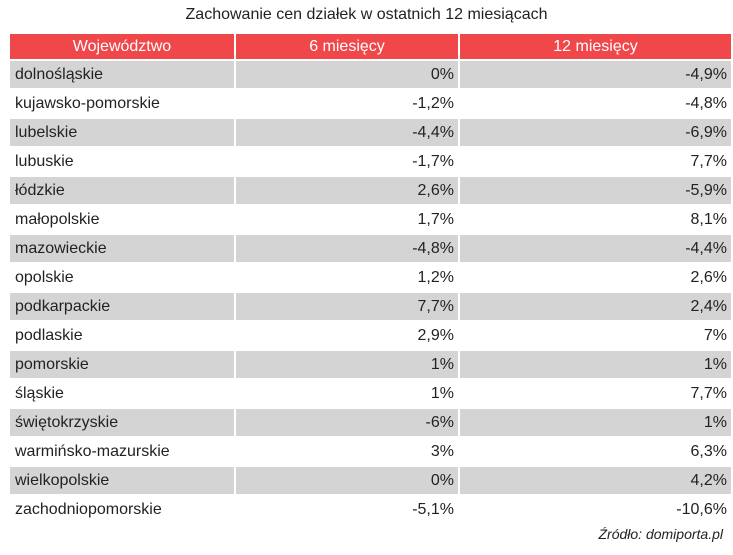 The width and height of the screenshot is (733, 555). I want to click on six-month-cell: 7,7%, so click(347, 306).